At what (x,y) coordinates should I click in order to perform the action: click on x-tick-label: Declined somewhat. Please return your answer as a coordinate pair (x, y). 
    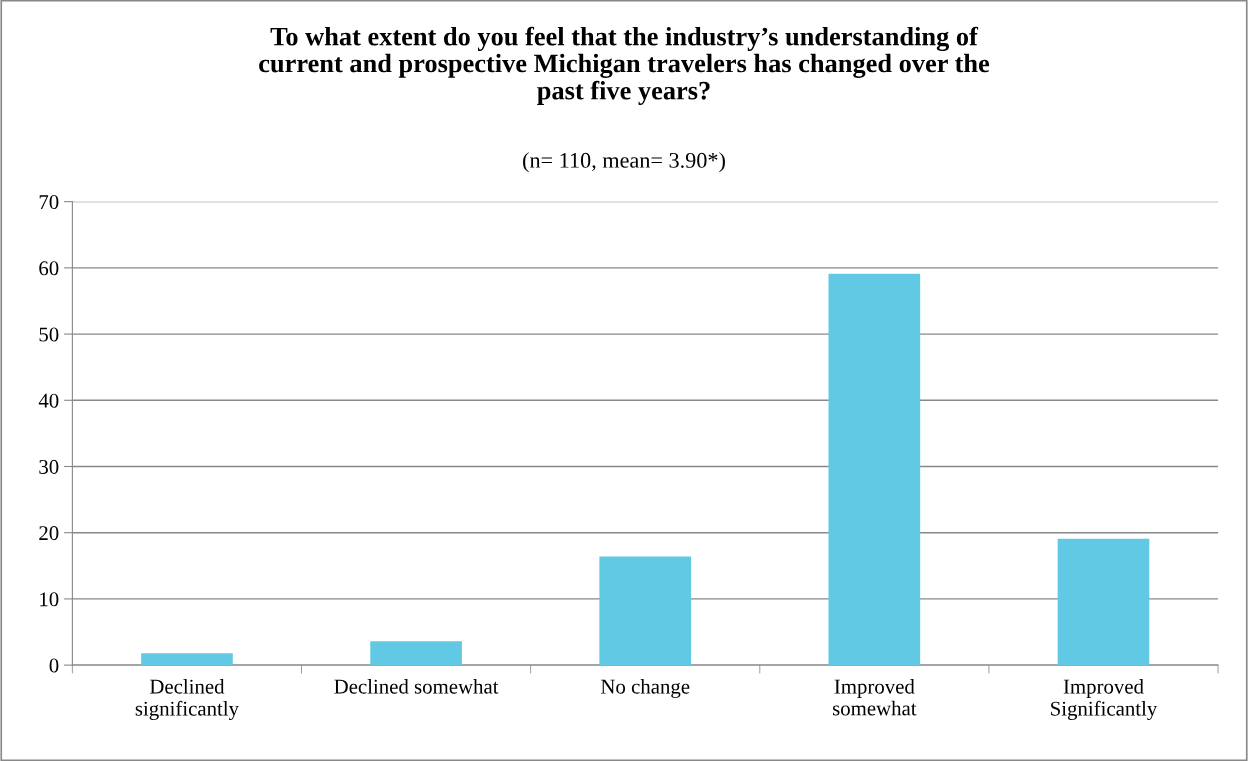
    Looking at the image, I should click on (416, 686).